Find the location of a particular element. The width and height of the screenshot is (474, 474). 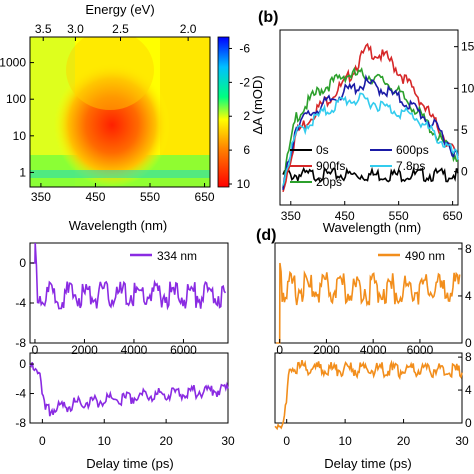

spectrum-line-0s is located at coordinates (370, 175).